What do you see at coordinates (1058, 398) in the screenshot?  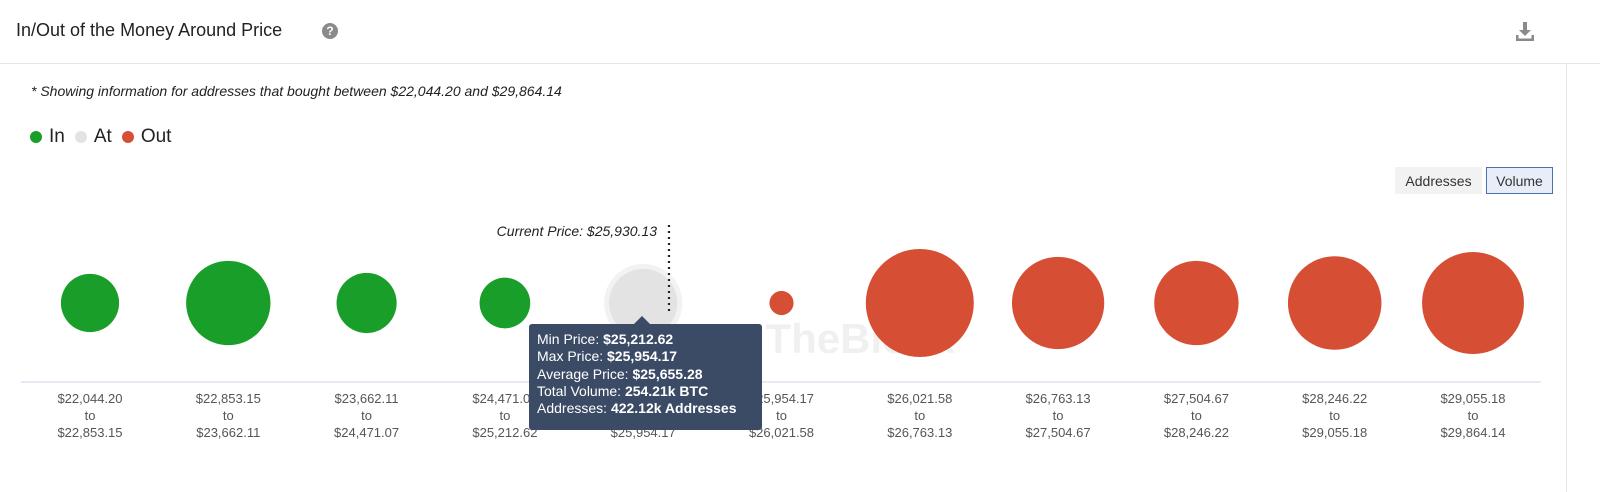 I see `tick-label-from: $26,763.13` at bounding box center [1058, 398].